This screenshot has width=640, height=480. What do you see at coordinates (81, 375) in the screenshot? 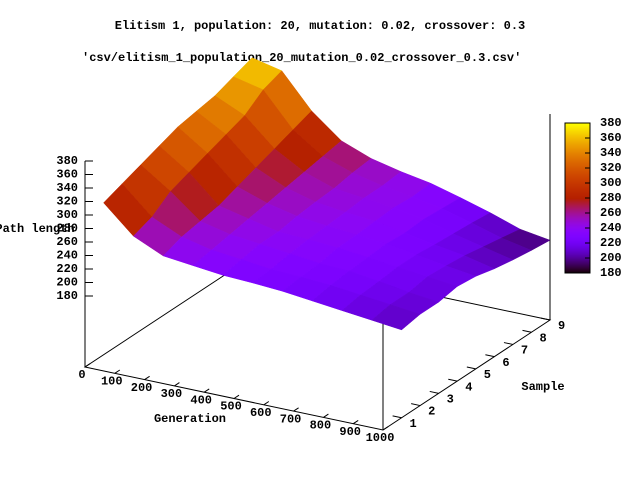
I see `x-tick-label: 0` at bounding box center [81, 375].